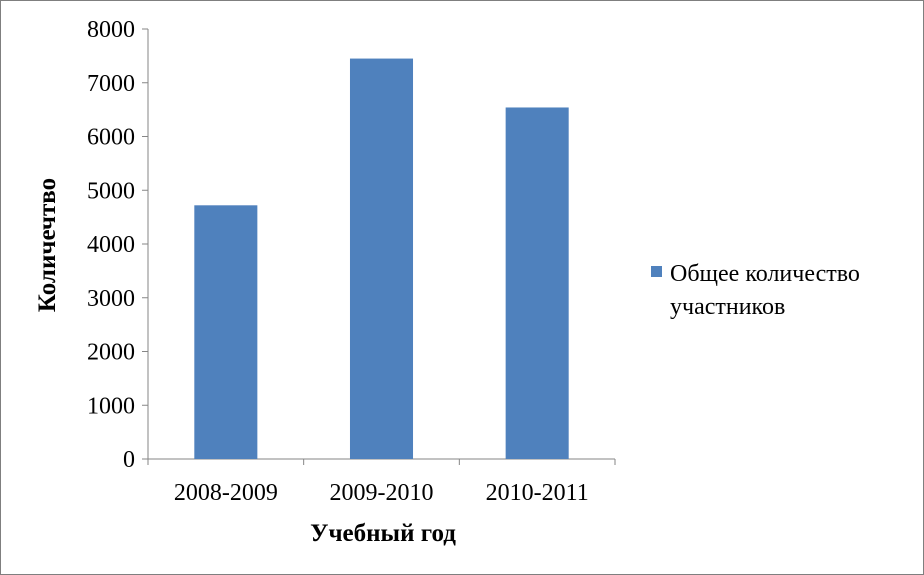 This screenshot has width=924, height=575. I want to click on legend-swatch, so click(656, 271).